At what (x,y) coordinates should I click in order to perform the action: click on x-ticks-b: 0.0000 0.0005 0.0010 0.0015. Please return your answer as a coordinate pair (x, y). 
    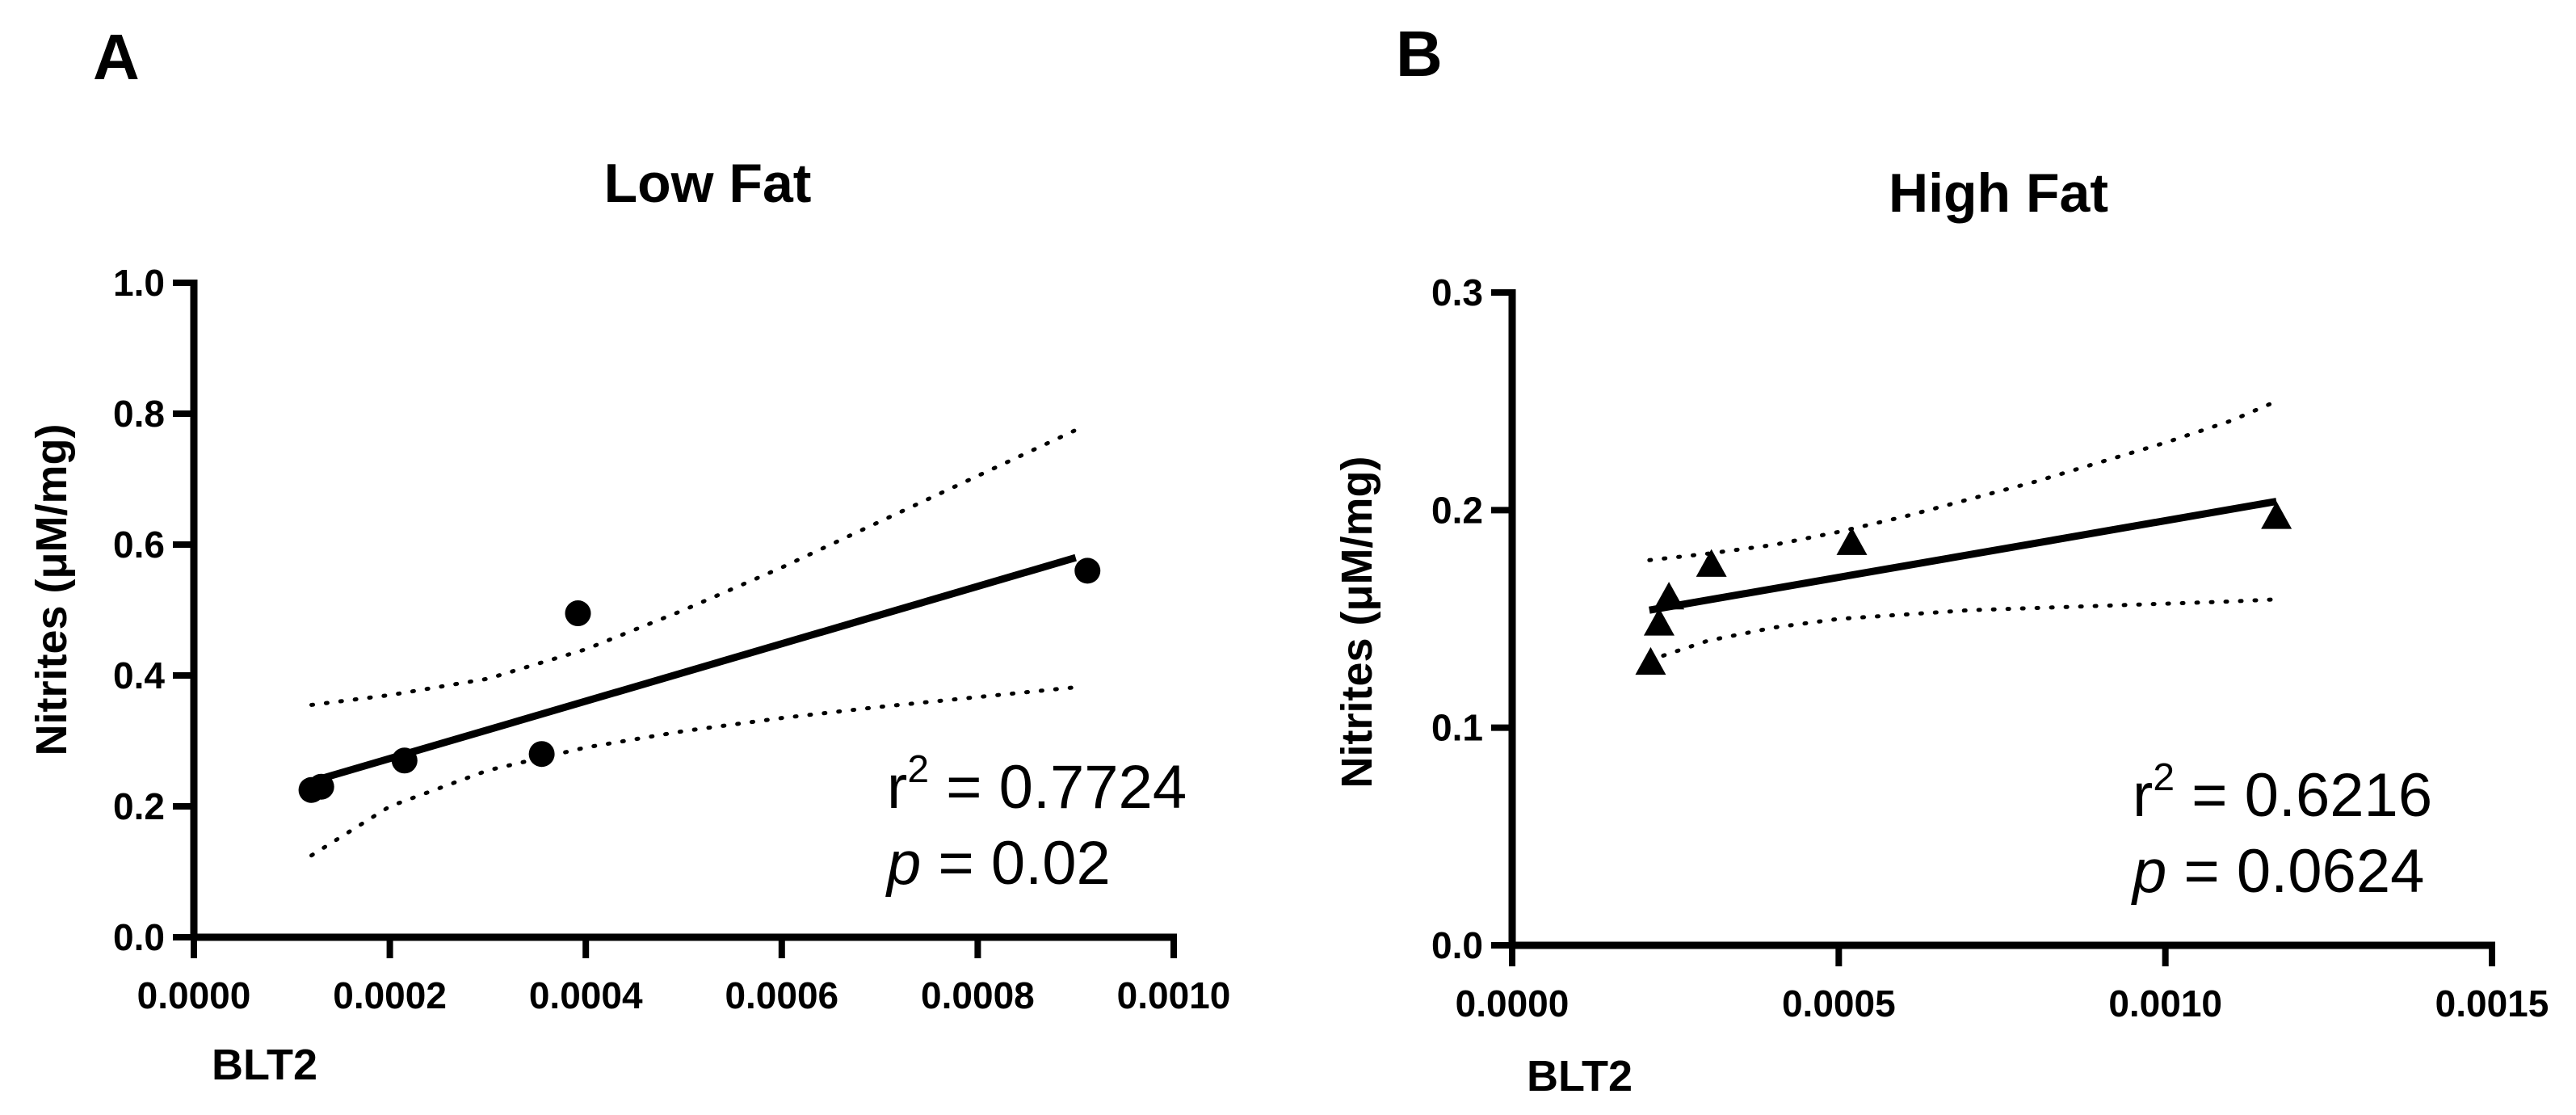
    Looking at the image, I should click on (2002, 985).